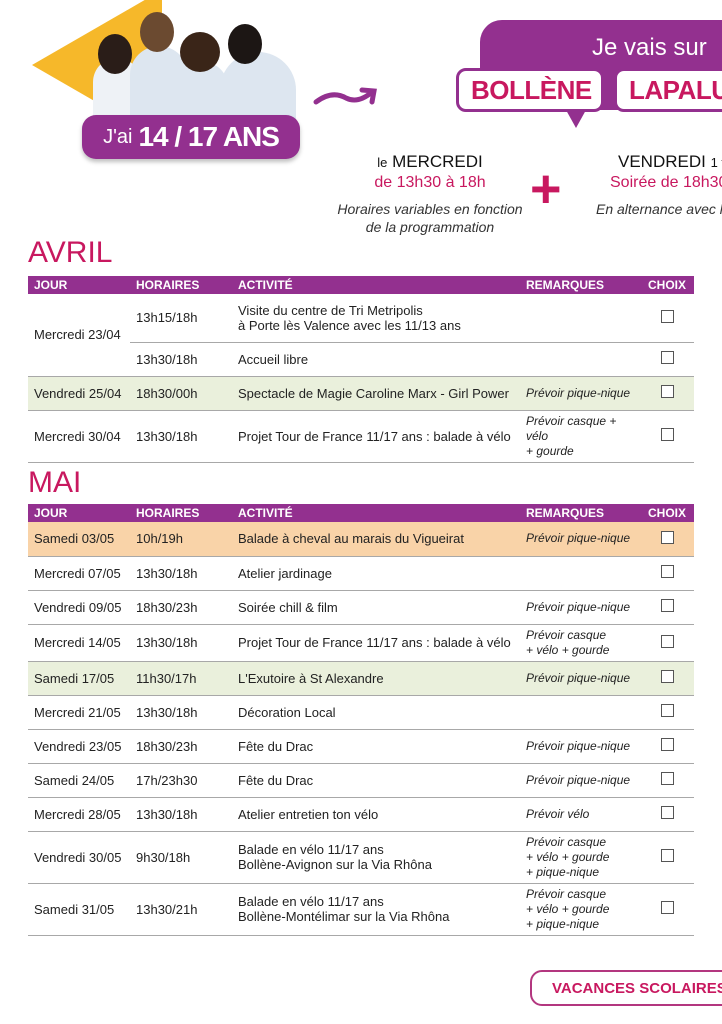  Describe the element at coordinates (79, 513) in the screenshot. I see `column-header: JOUR` at that location.